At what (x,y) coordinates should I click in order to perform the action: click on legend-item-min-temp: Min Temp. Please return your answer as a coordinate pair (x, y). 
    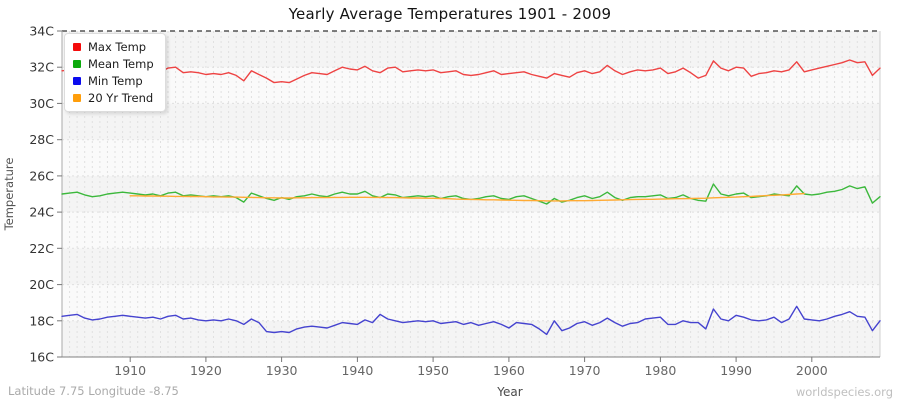
    Looking at the image, I should click on (113, 81).